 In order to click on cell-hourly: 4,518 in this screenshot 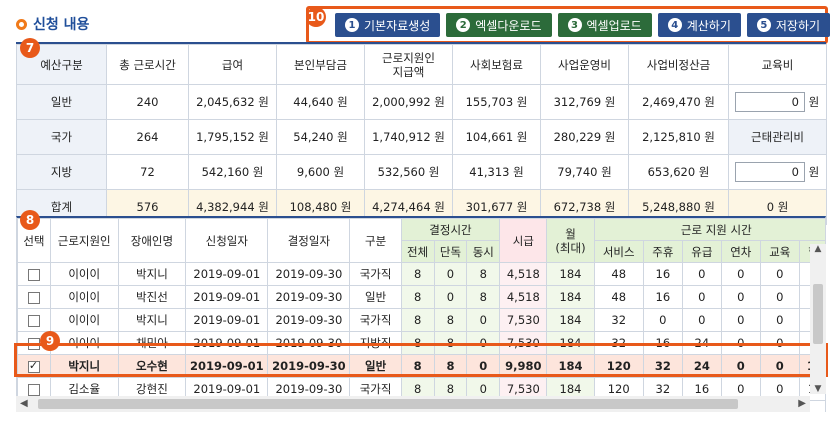, I will do `click(523, 297)`.